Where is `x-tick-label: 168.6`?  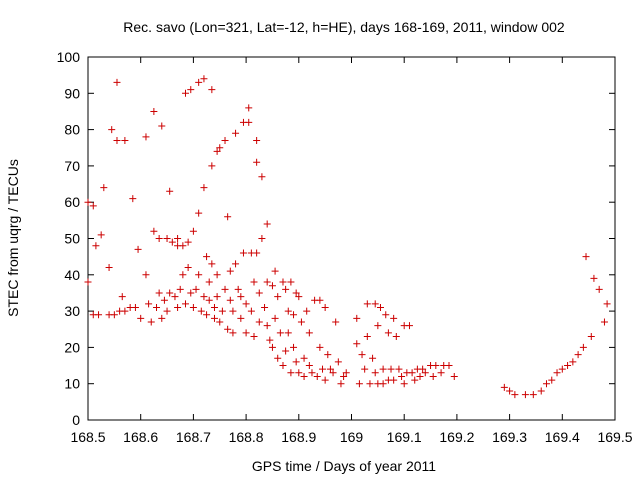
x-tick-label: 168.6 is located at coordinates (140, 437).